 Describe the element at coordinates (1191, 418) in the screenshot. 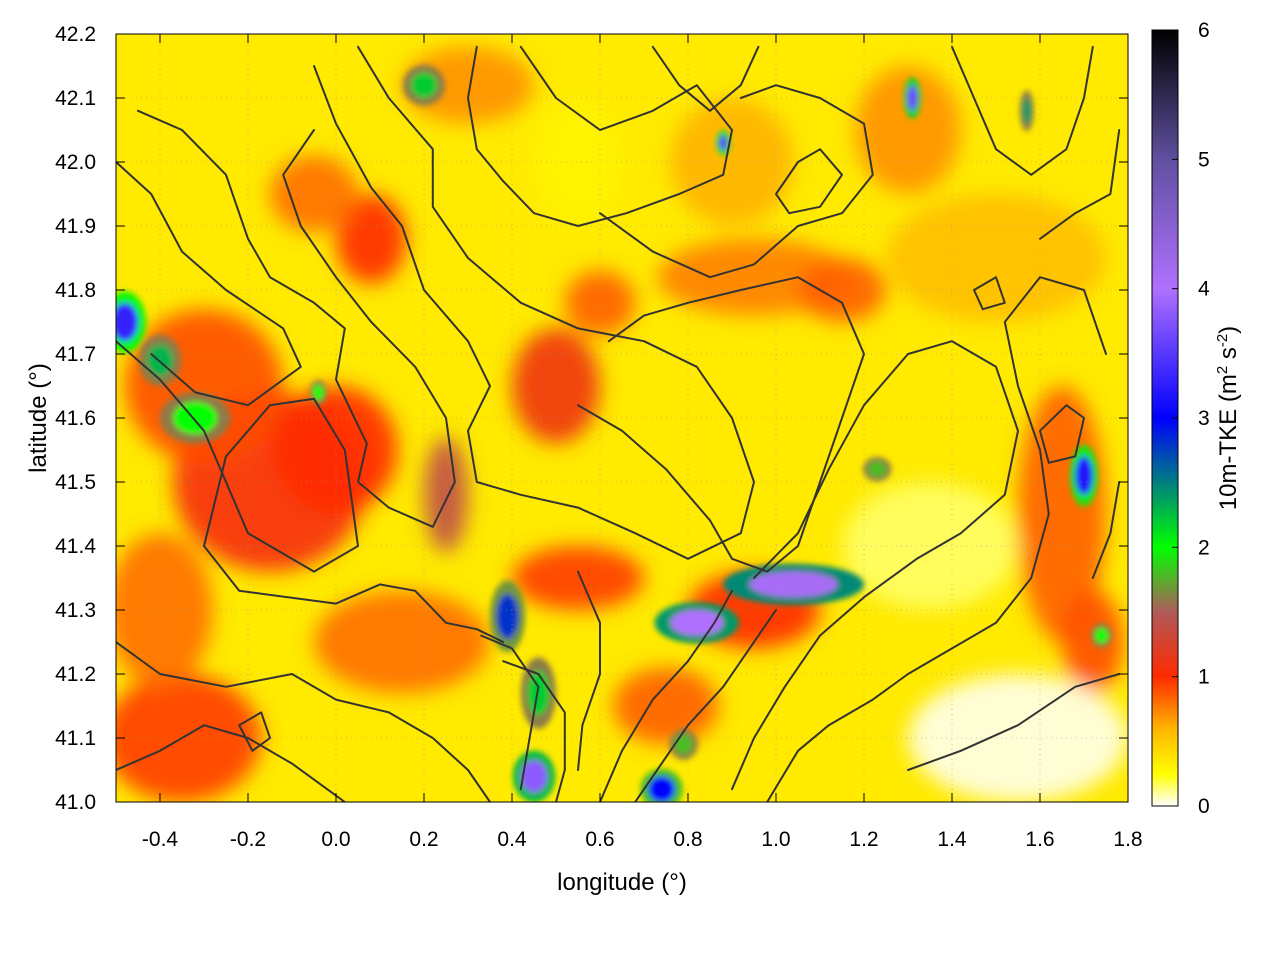

I see `colorbar-ticks: 0 1 2 3 4 5 6` at that location.